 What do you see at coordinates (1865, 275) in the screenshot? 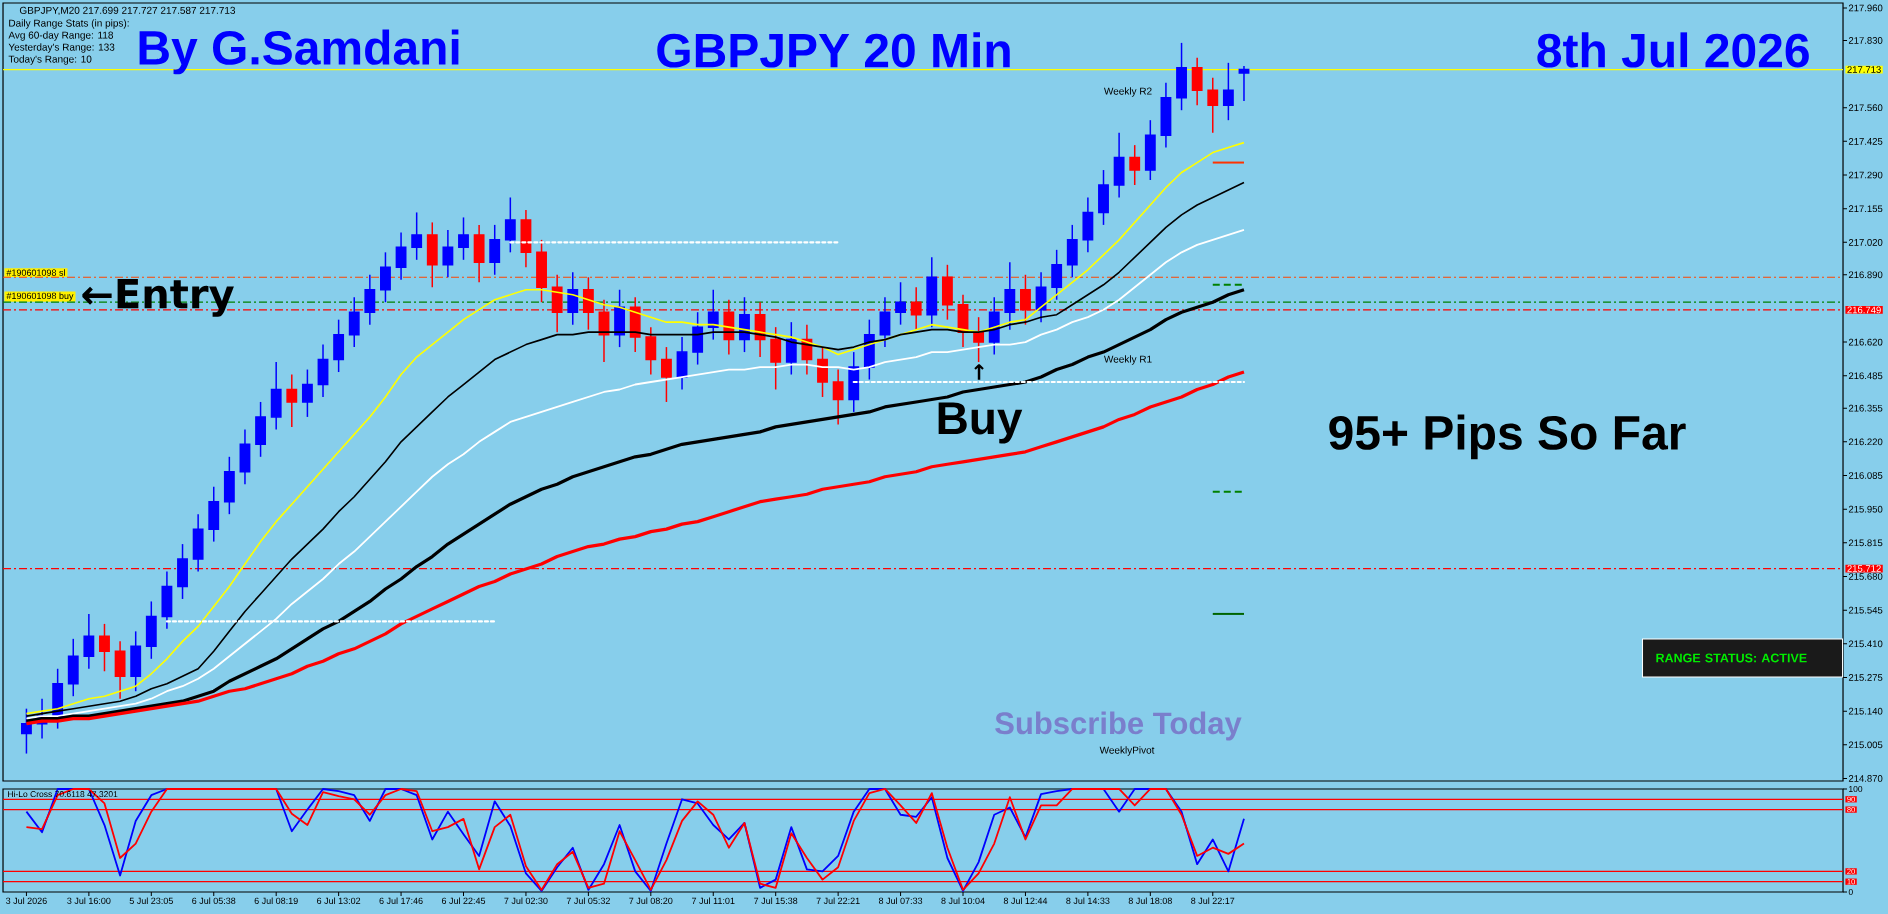
I see `y-tick-label: 216.890` at bounding box center [1865, 275].